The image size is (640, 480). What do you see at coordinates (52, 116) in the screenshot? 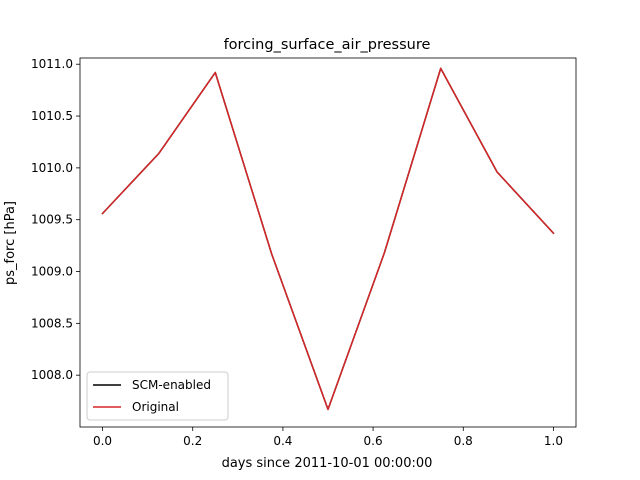
I see `y-tick-label: 1010.5` at bounding box center [52, 116].